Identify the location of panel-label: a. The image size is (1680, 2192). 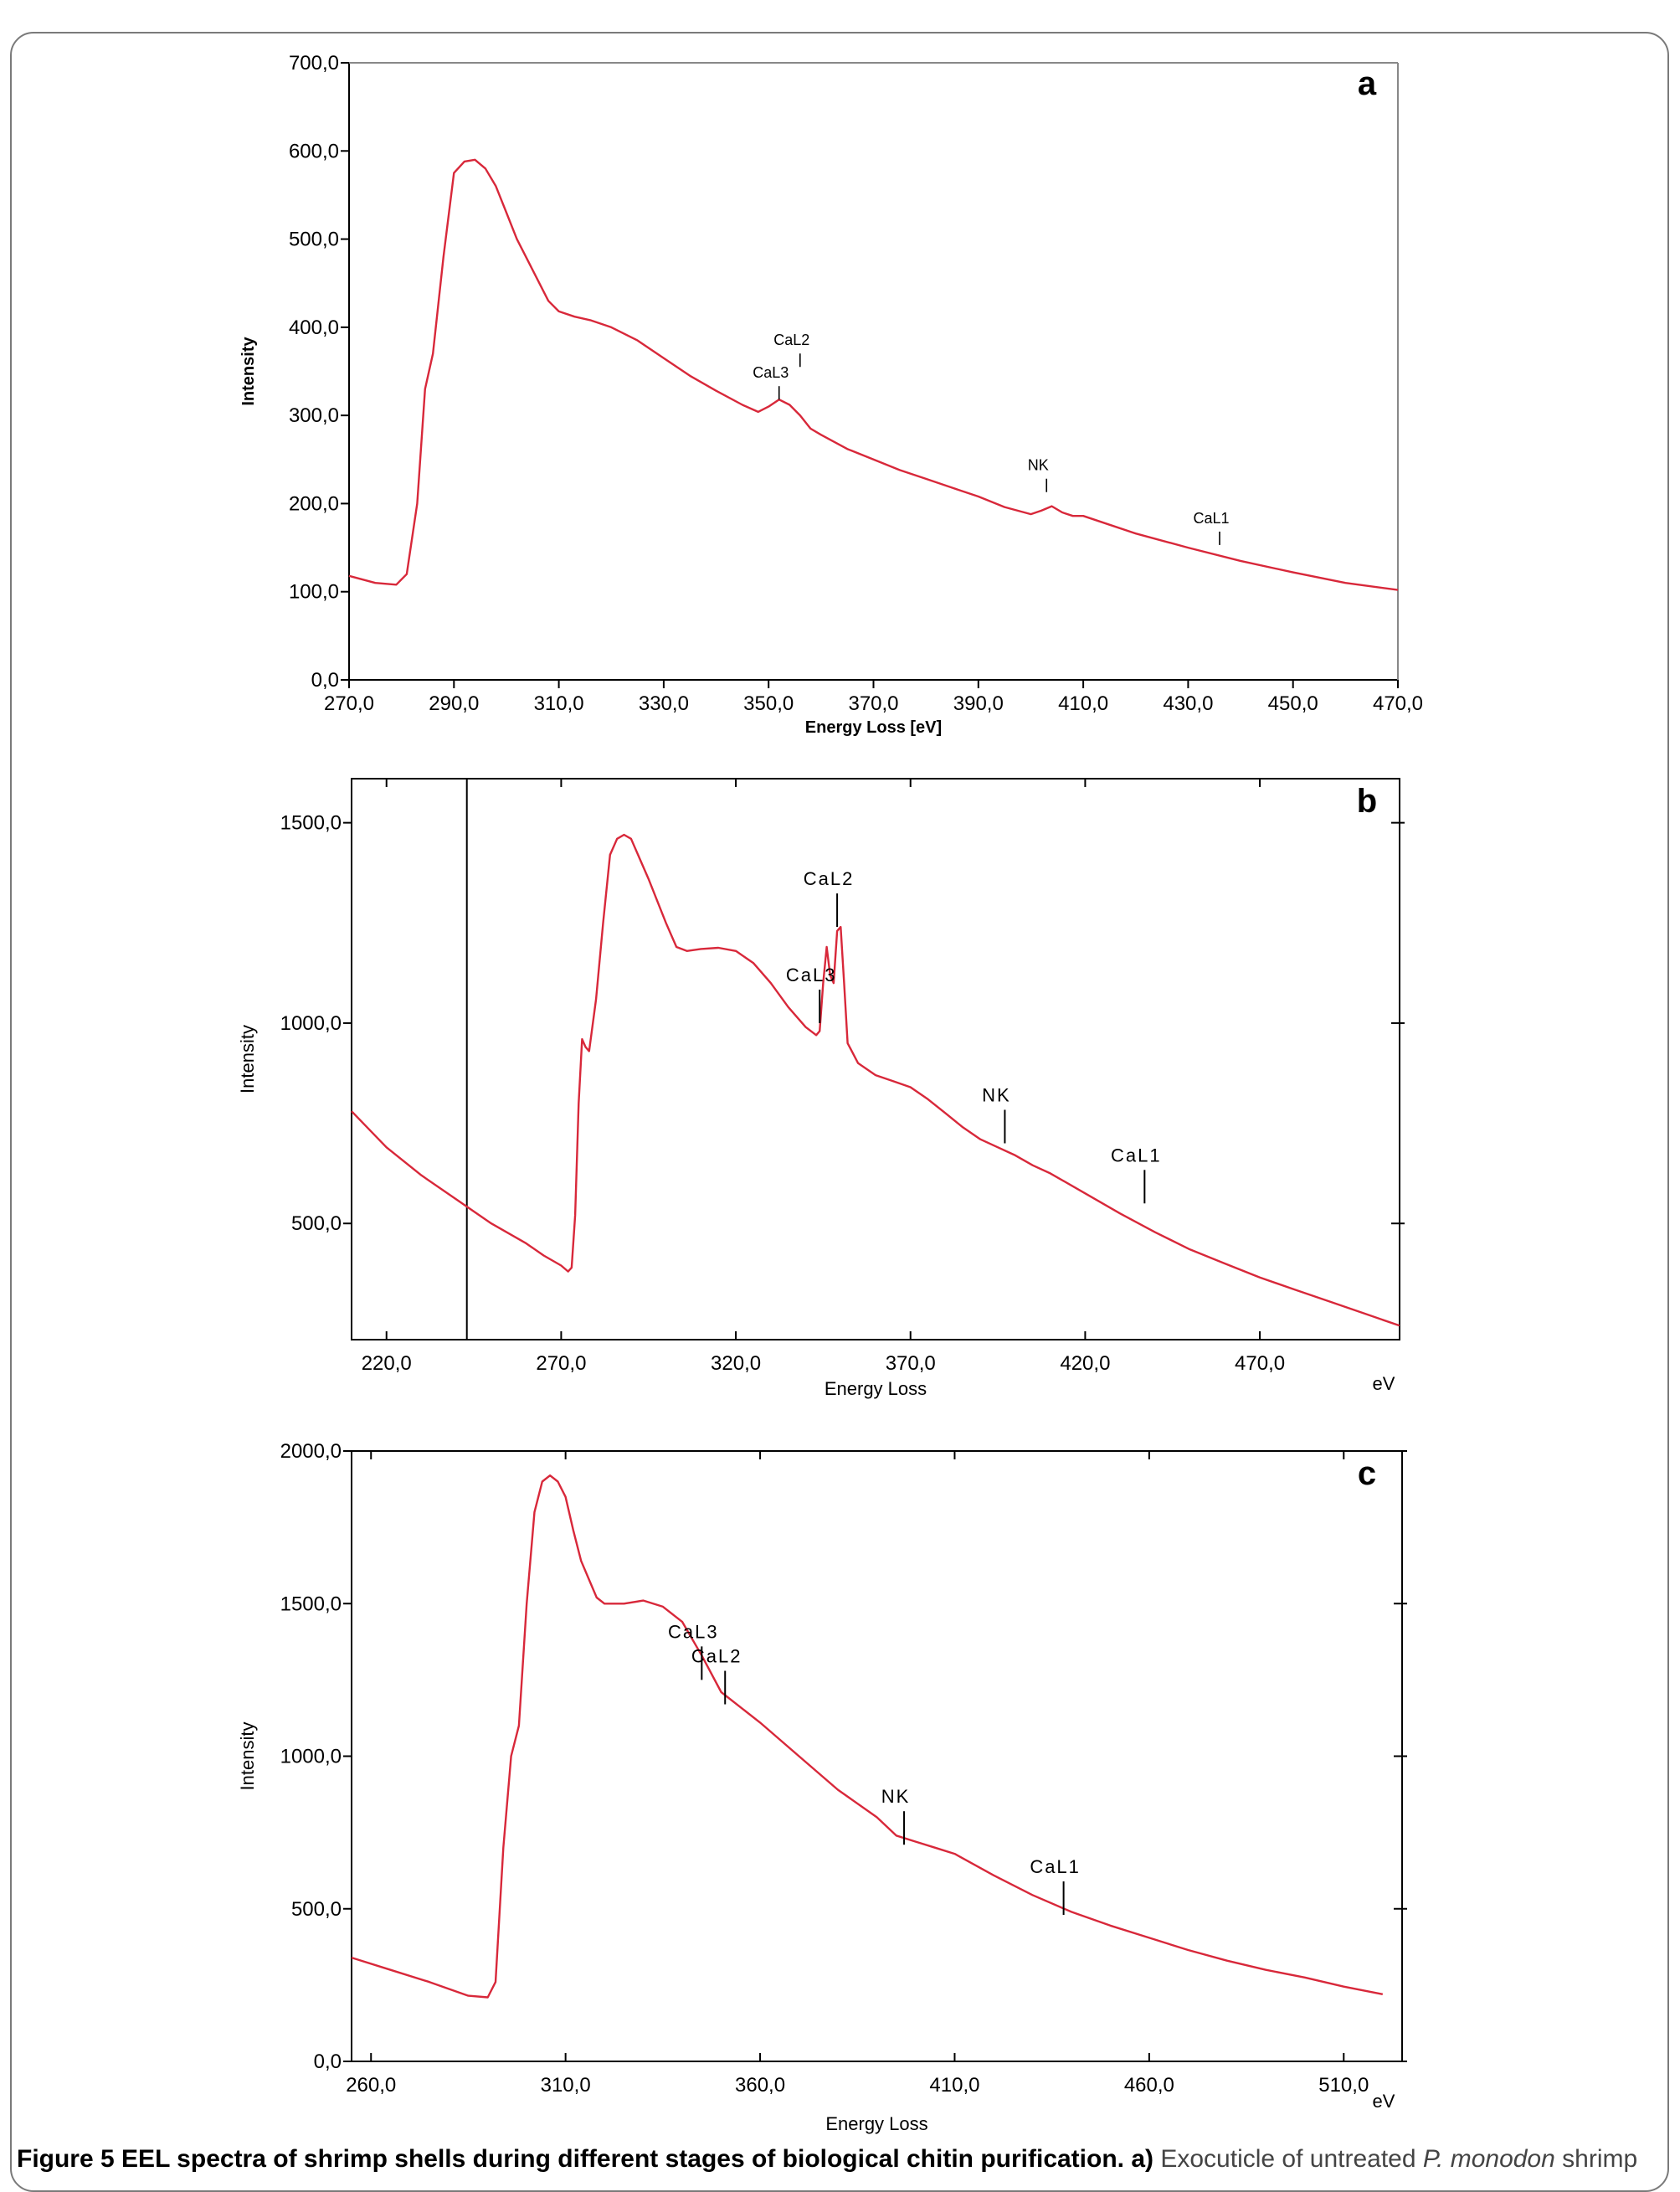
(1367, 83).